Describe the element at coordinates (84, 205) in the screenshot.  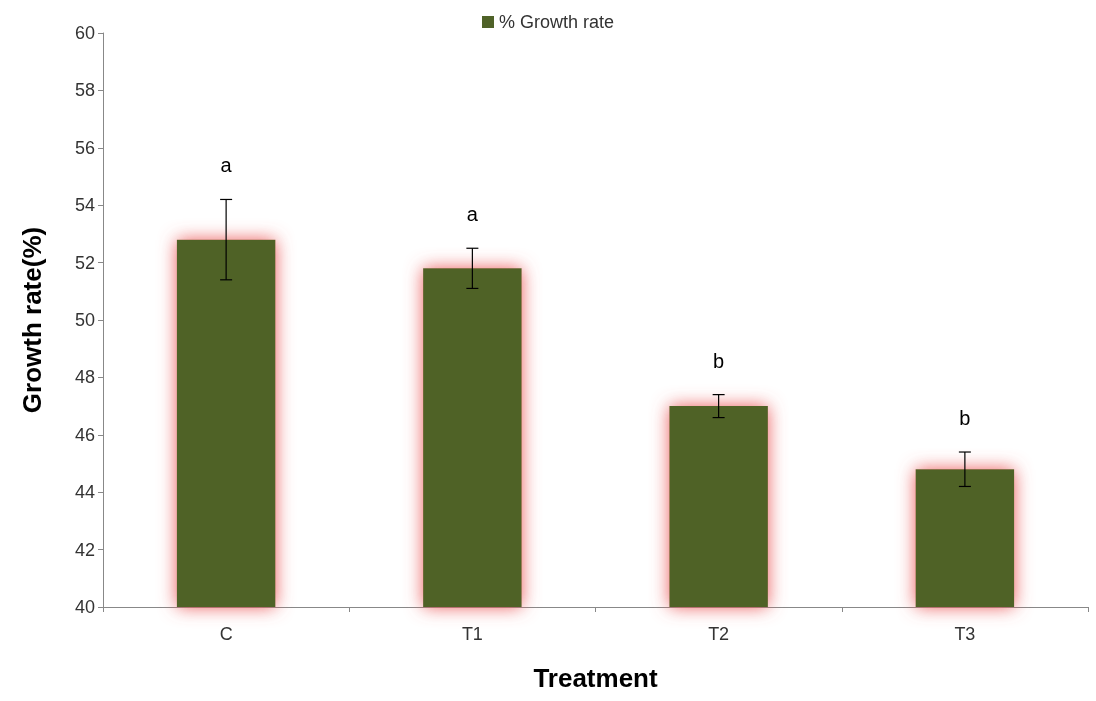
I see `y-tick-label: 54` at that location.